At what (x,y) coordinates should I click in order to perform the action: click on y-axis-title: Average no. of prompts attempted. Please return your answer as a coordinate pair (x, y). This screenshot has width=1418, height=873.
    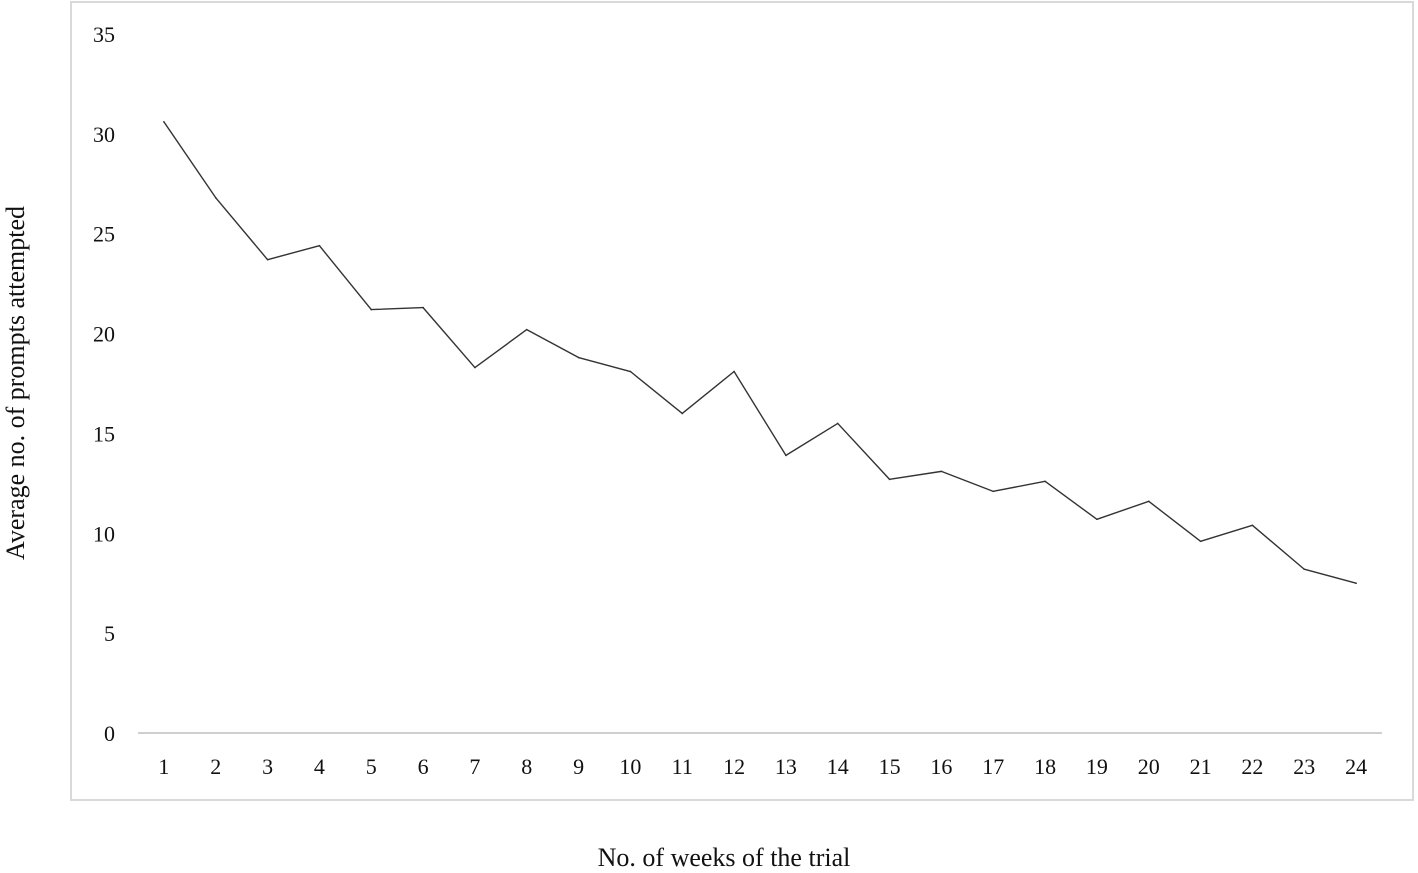
    Looking at the image, I should click on (15, 383).